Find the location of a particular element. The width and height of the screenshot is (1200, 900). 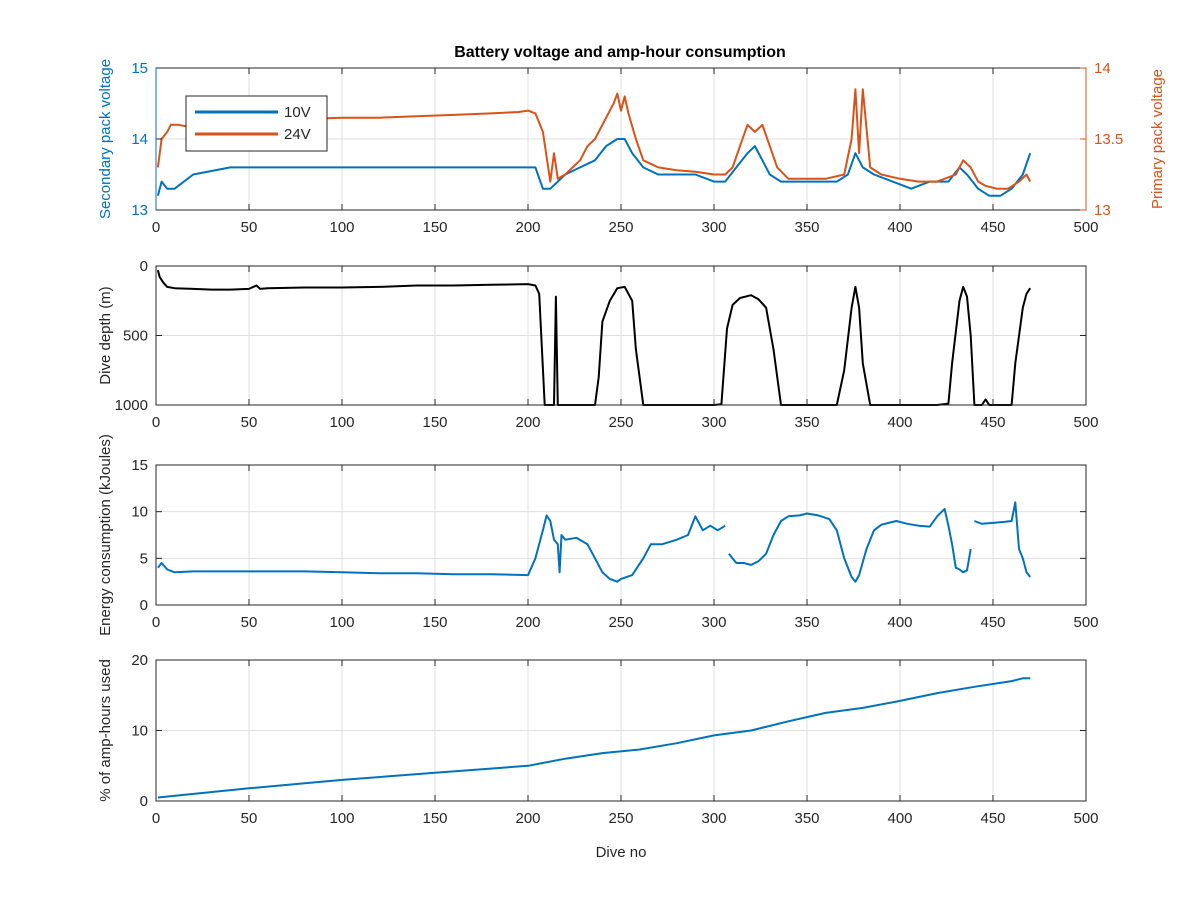

y-axis-label: Energy consumption (kJoules) is located at coordinates (105, 535).